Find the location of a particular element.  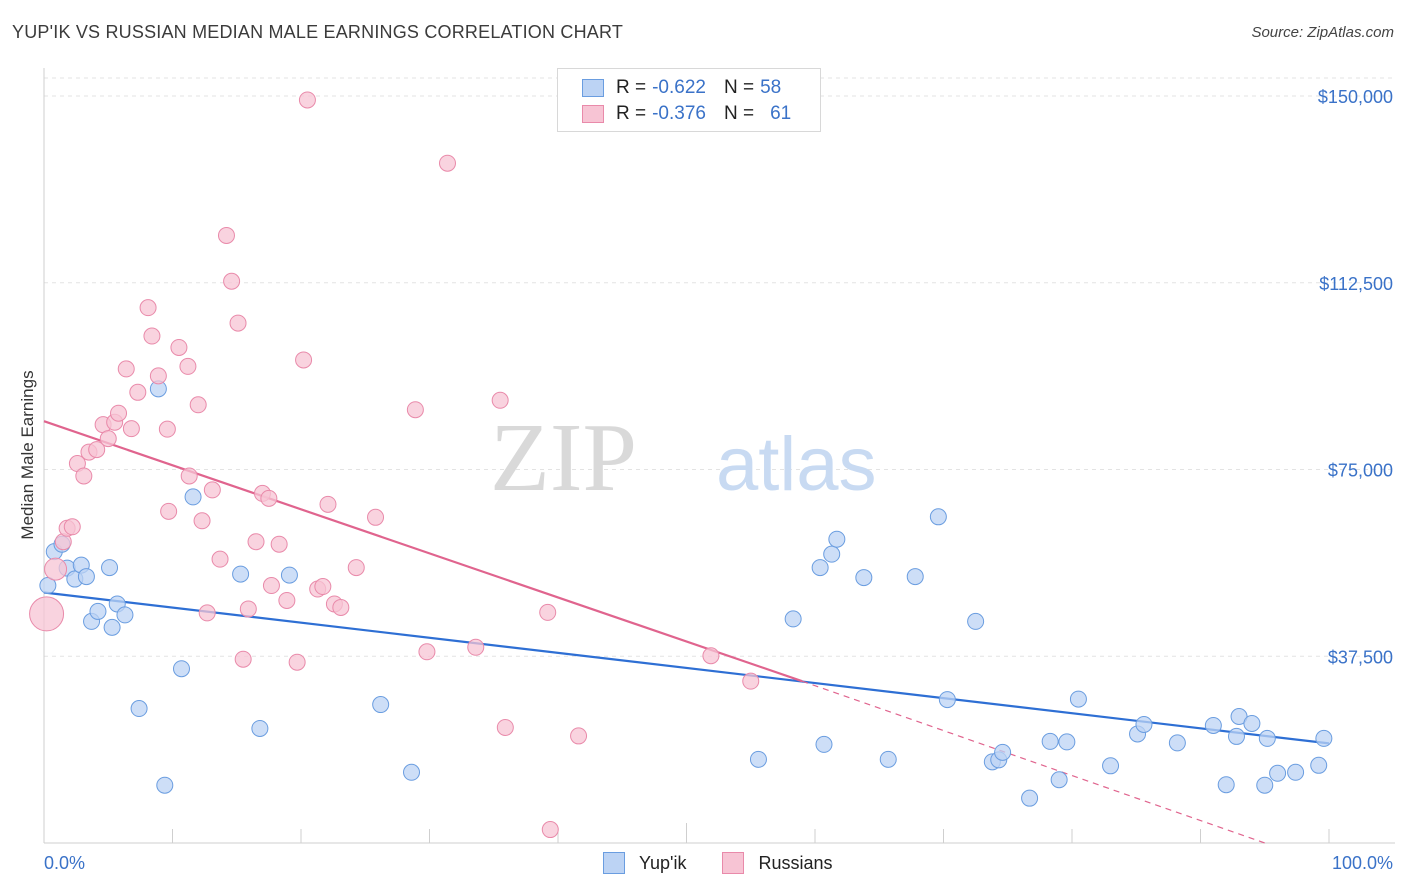

x-tick-label: 0.0% is located at coordinates (64, 863).